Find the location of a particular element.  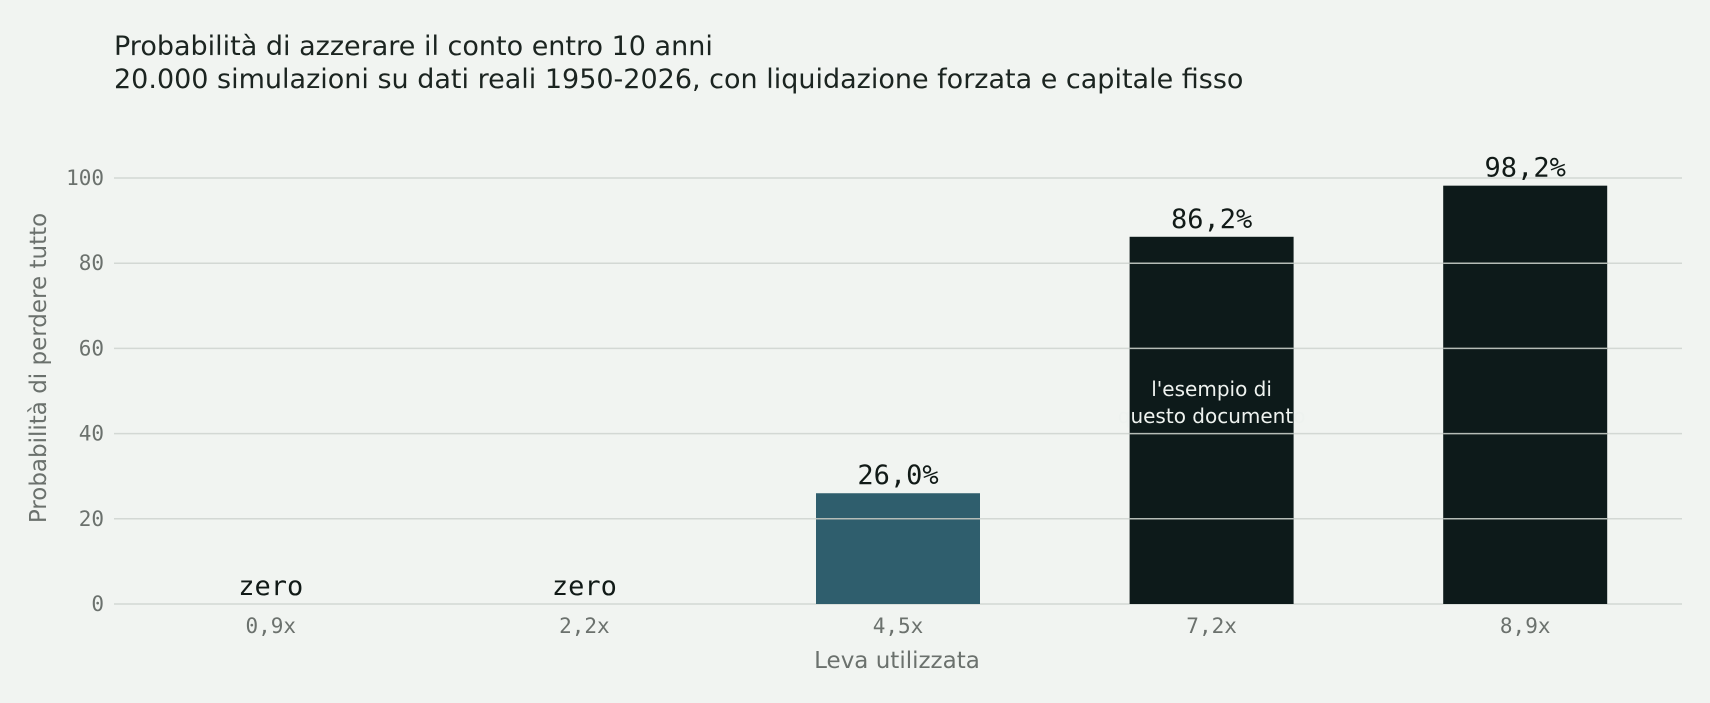

y-tick-label: 80 is located at coordinates (91, 263).